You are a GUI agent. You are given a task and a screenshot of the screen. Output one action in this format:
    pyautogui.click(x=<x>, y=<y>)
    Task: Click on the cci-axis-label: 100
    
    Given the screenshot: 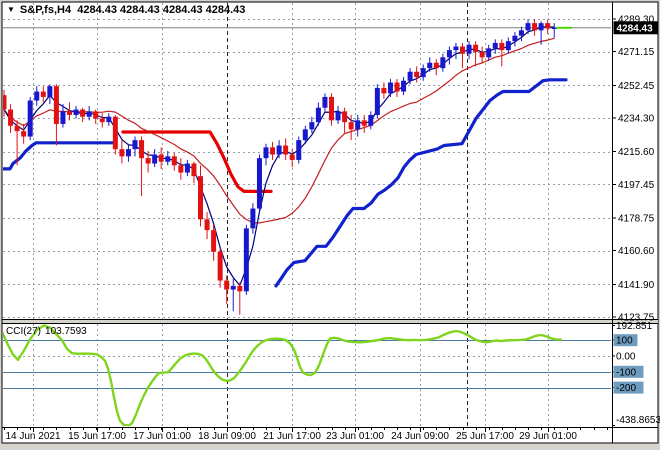 What is the action you would take?
    pyautogui.click(x=624, y=341)
    